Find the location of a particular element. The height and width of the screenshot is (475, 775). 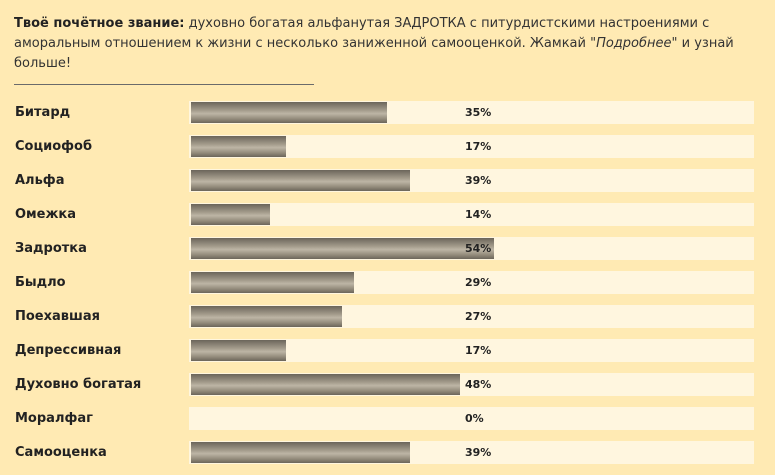

score-label: Задротка is located at coordinates (51, 248).